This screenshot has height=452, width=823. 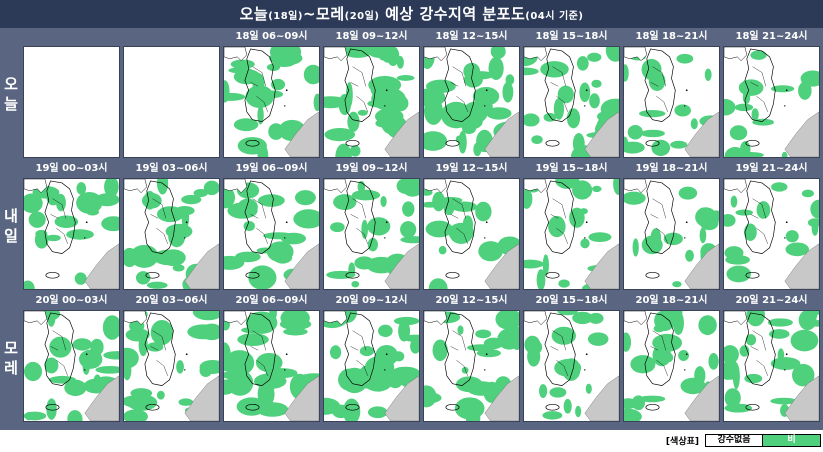 What do you see at coordinates (571, 36) in the screenshot?
I see `panel-time-label: 18일 15~18시` at bounding box center [571, 36].